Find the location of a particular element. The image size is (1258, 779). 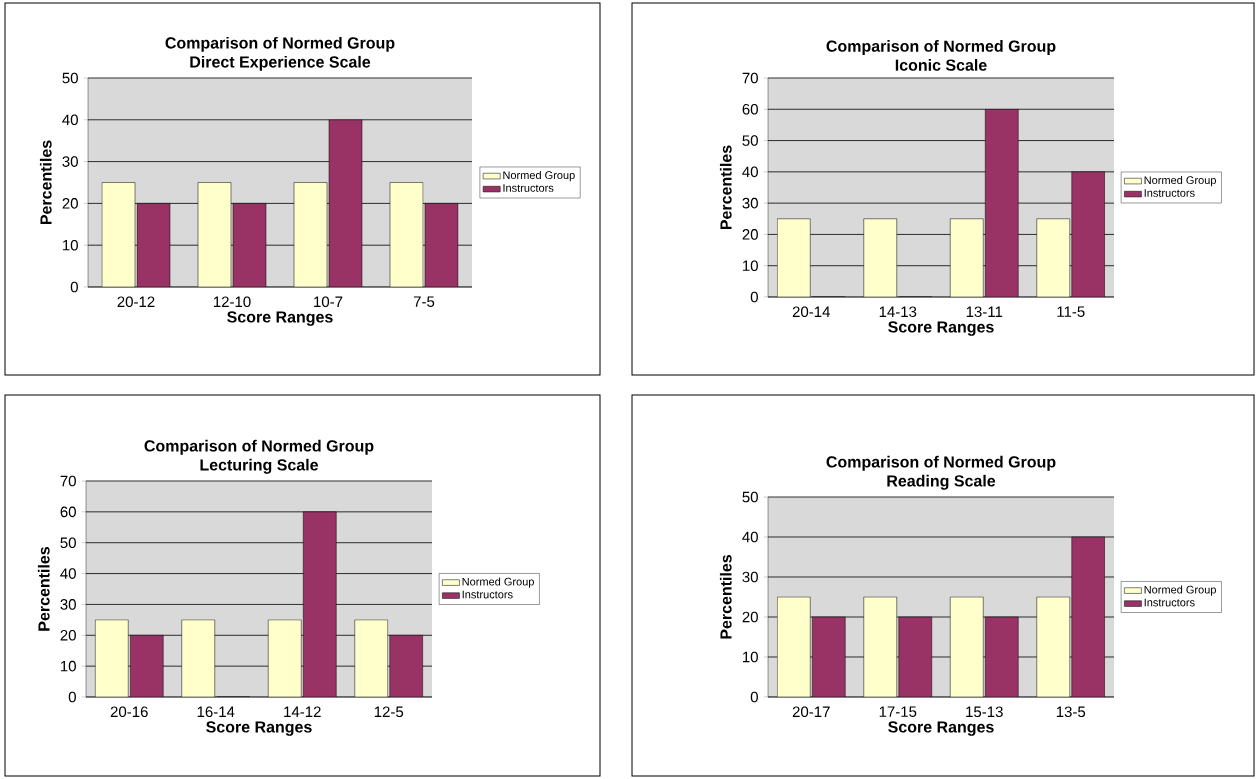

x-tick-label: 13-5 is located at coordinates (1071, 712).